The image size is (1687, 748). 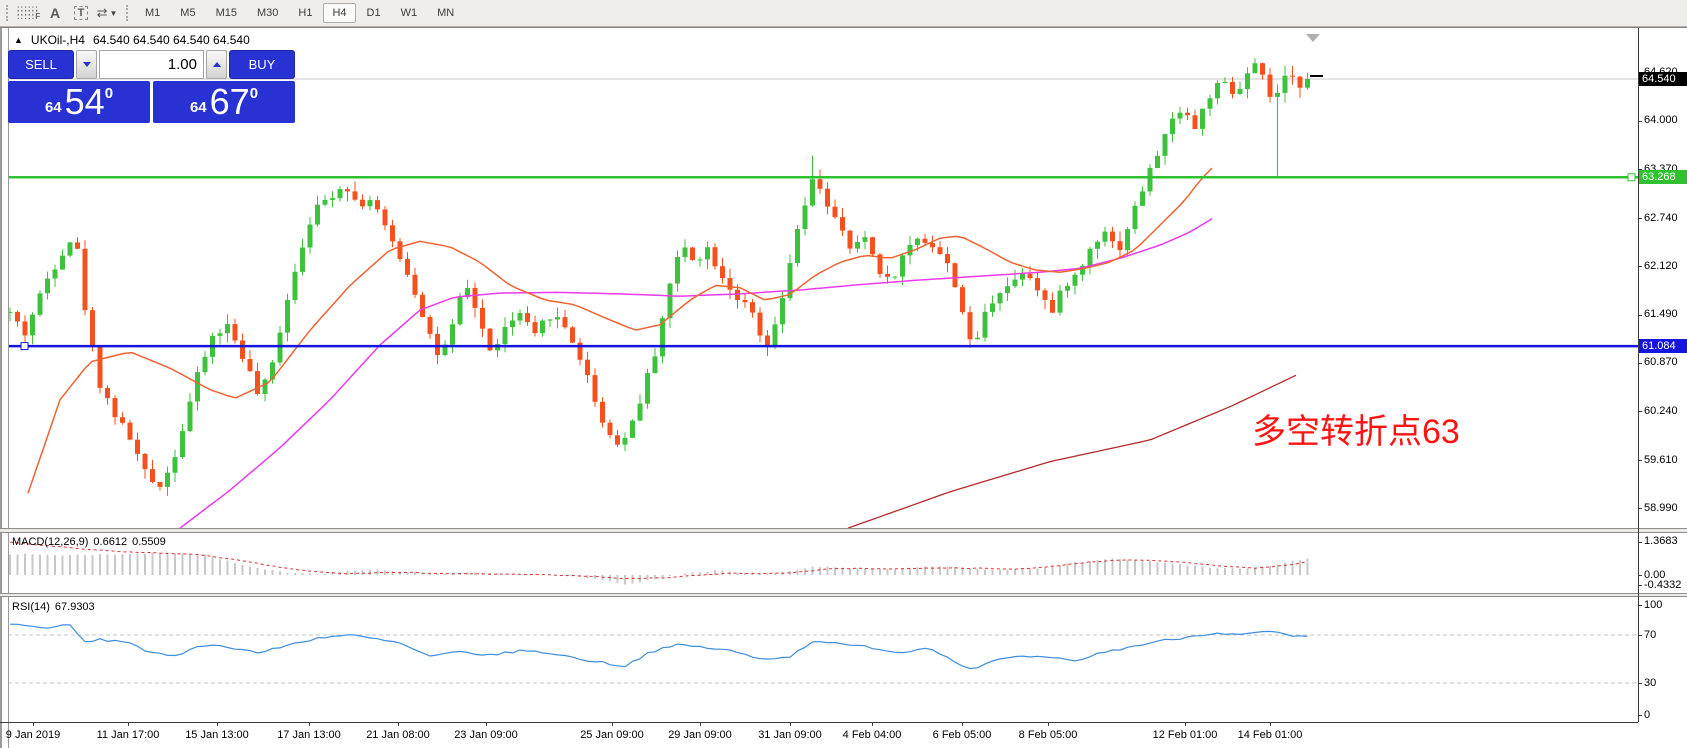 I want to click on sell-button: SELL, so click(x=41, y=64).